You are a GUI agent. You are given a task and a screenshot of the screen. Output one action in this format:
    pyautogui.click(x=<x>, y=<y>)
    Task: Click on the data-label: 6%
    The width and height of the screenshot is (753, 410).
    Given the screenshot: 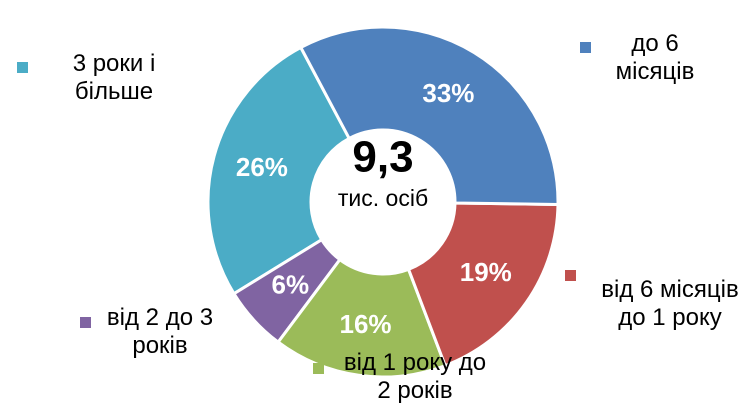 What is the action you would take?
    pyautogui.click(x=291, y=284)
    